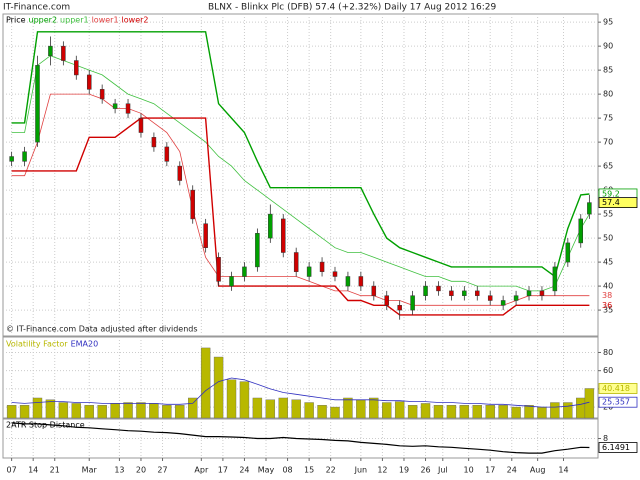  I want to click on x-tick-label: Jun, so click(361, 470).